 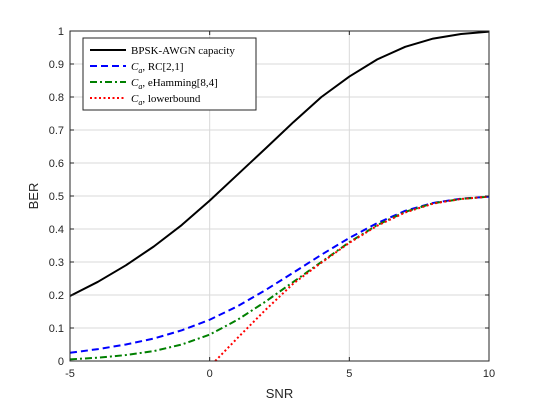 What do you see at coordinates (33, 196) in the screenshot?
I see `y-axis-label: BER` at bounding box center [33, 196].